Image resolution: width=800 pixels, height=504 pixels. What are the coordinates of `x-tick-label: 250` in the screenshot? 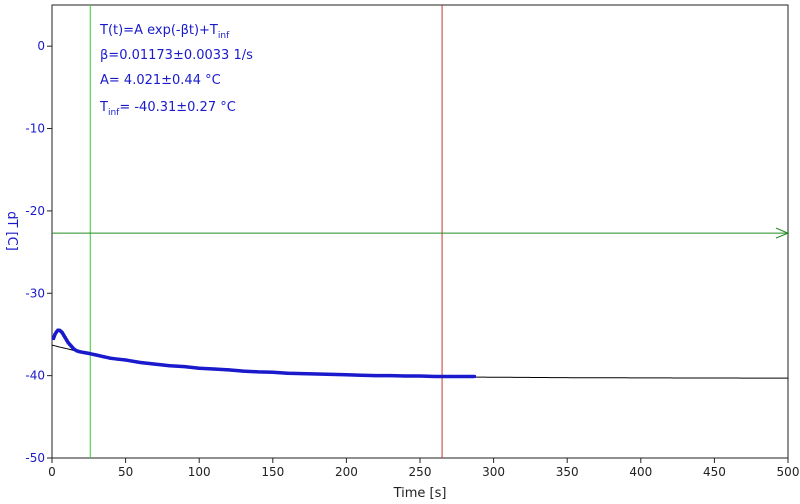 It's located at (420, 472).